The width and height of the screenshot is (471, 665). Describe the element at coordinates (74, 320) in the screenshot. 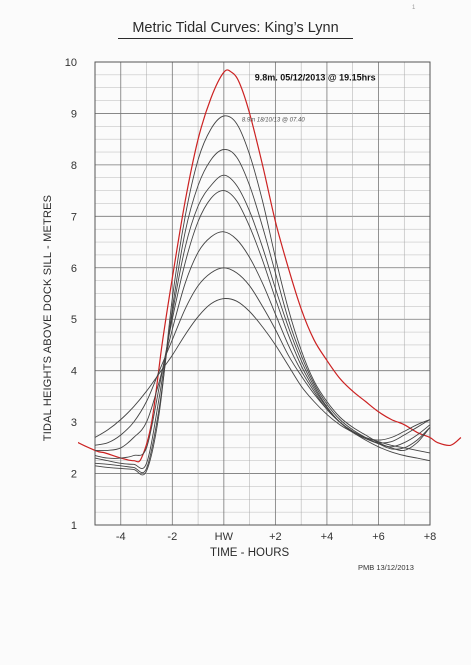

I see `y-tick-label: 5` at that location.